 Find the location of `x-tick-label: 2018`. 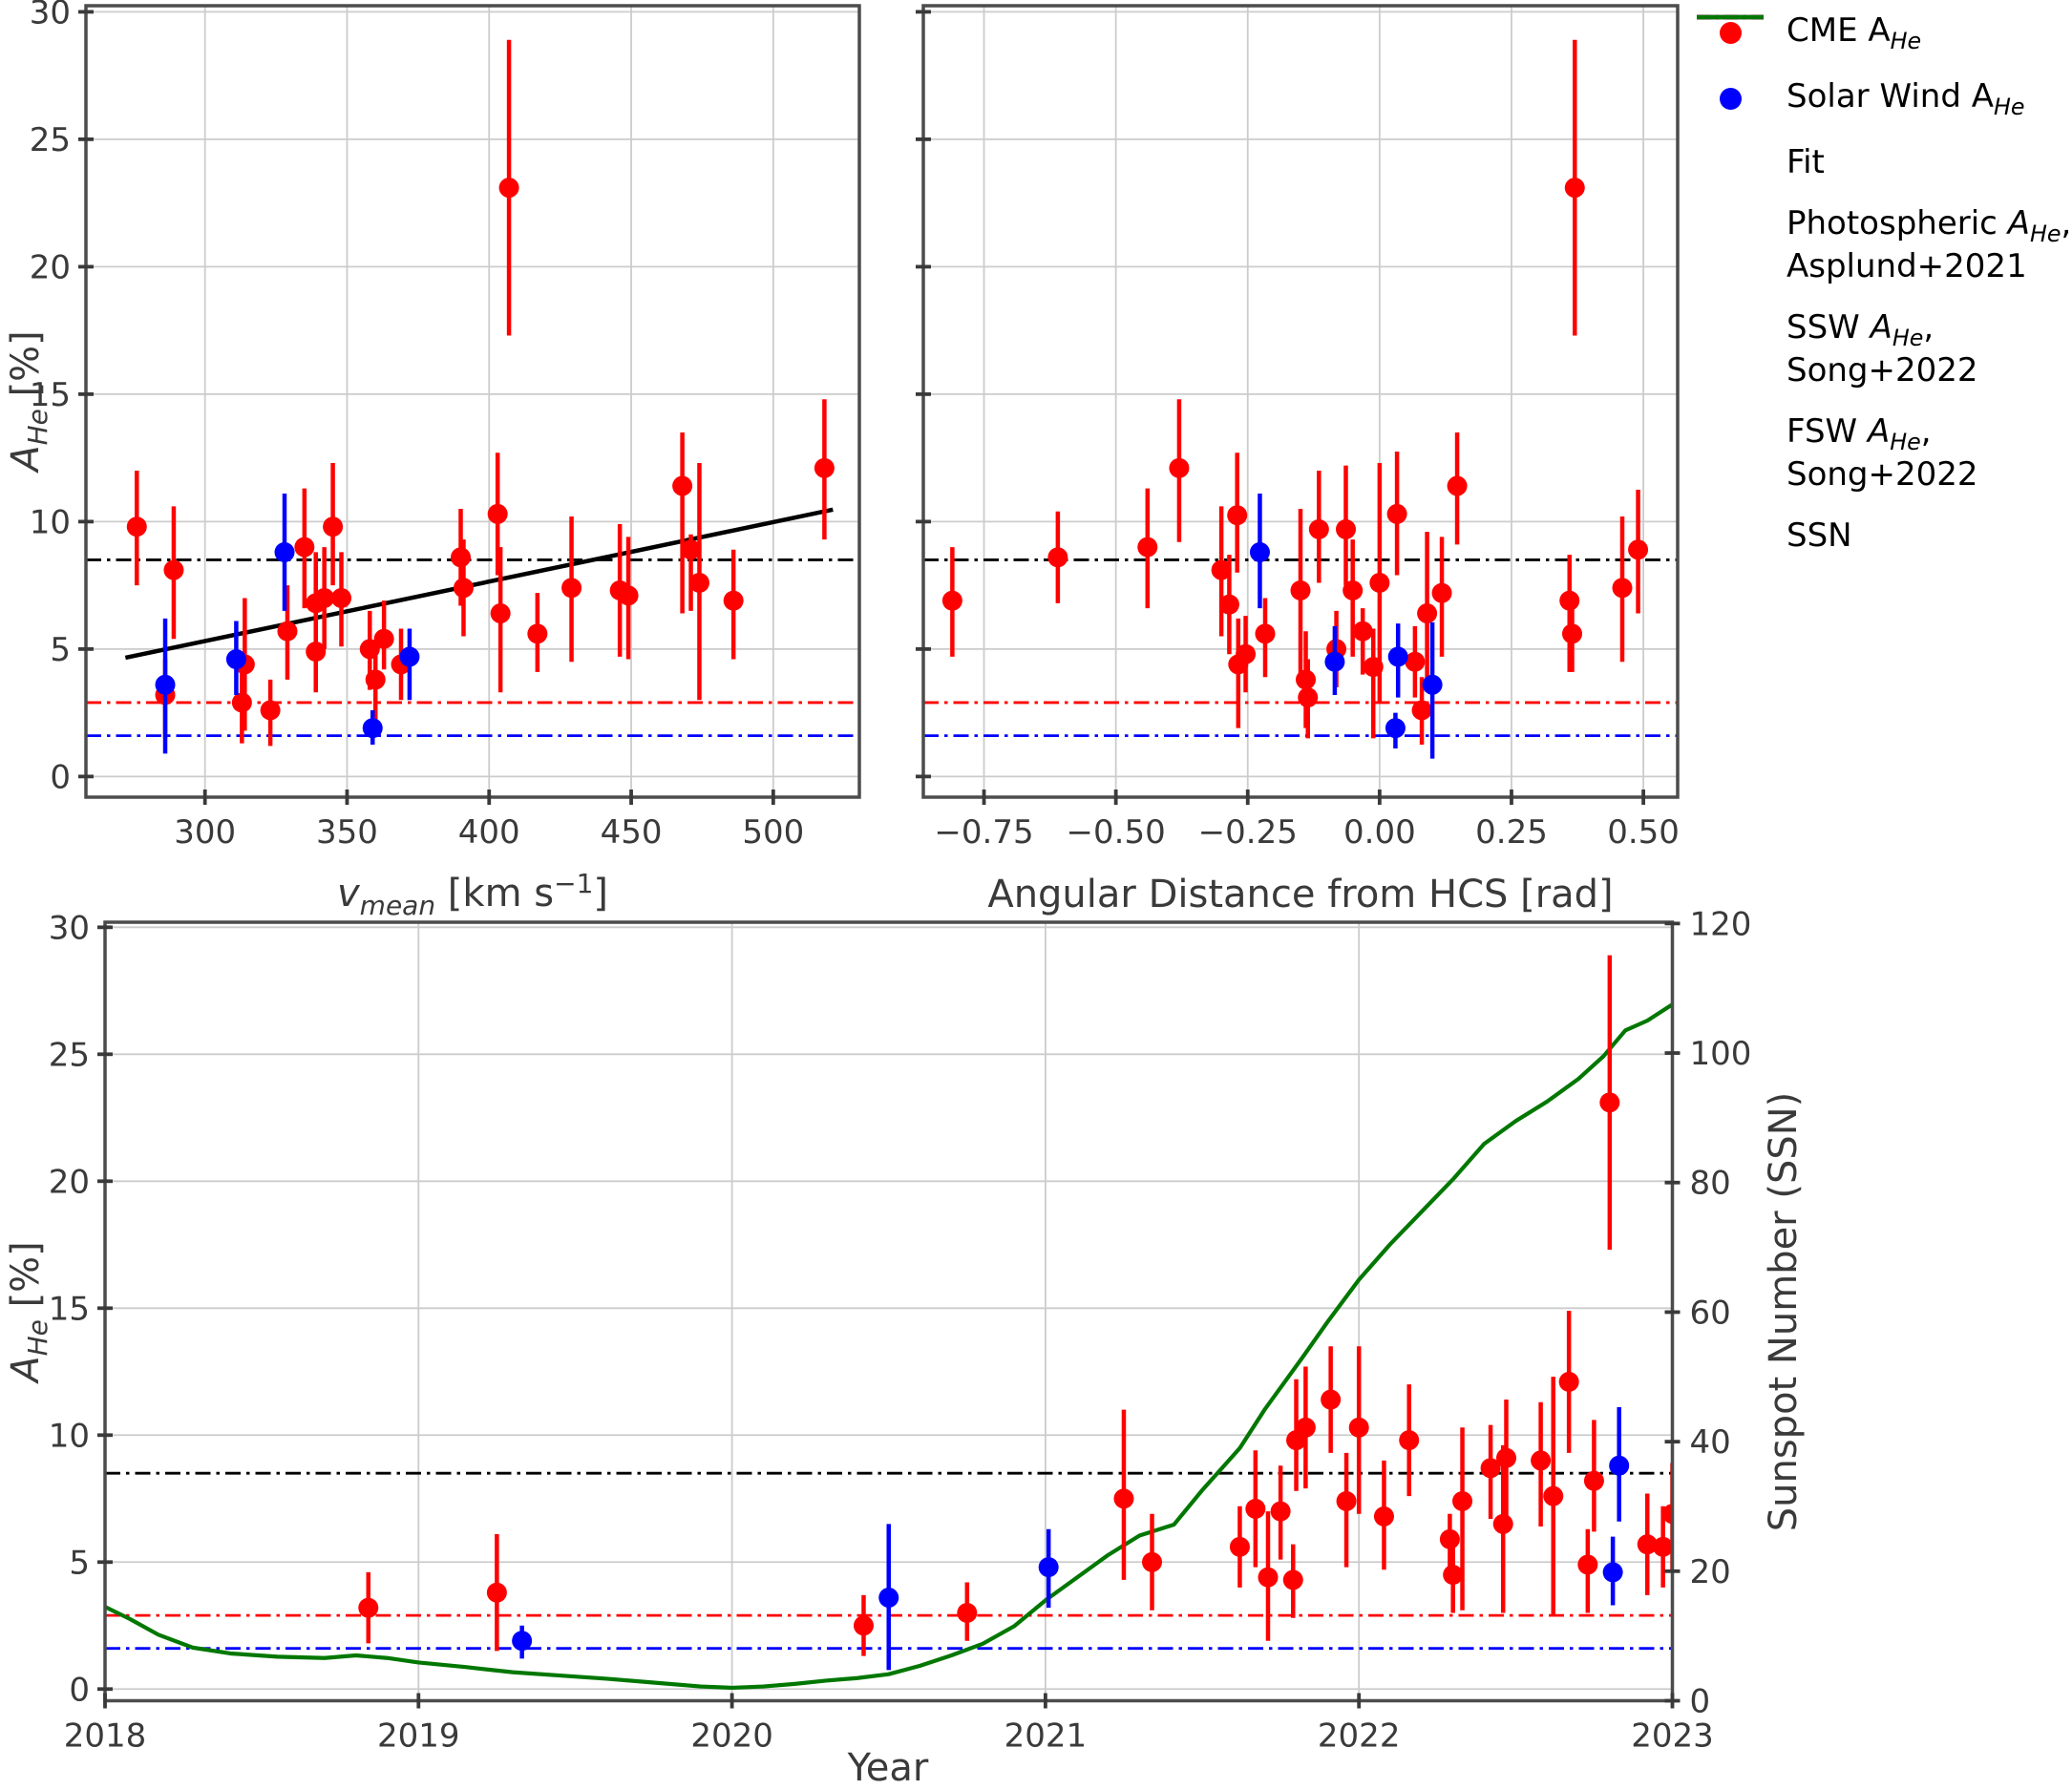

x-tick-label: 2018 is located at coordinates (105, 1736).